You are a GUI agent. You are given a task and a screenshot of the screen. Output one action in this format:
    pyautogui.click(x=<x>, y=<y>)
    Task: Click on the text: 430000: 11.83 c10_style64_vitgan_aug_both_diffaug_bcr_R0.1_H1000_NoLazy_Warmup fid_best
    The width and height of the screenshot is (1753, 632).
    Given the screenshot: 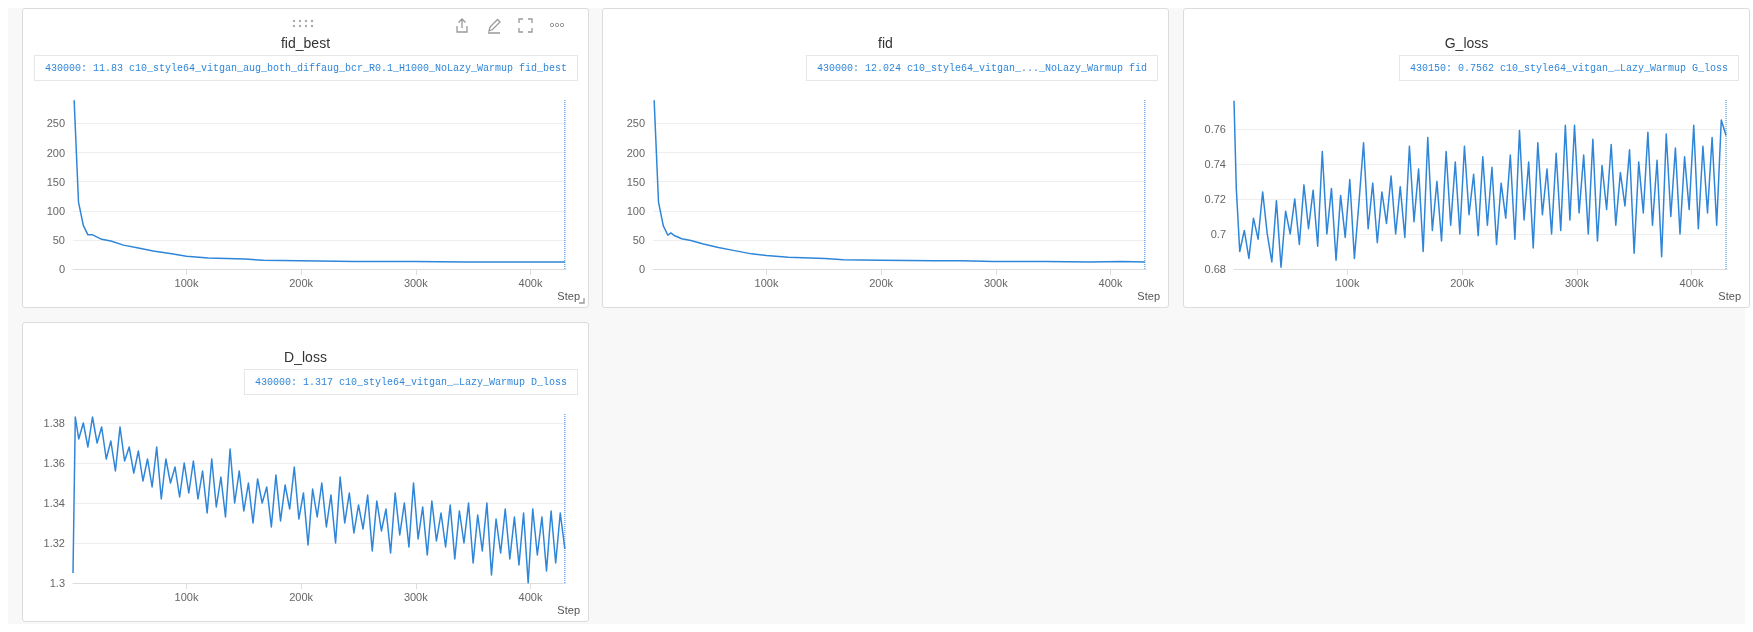 What is the action you would take?
    pyautogui.click(x=306, y=68)
    